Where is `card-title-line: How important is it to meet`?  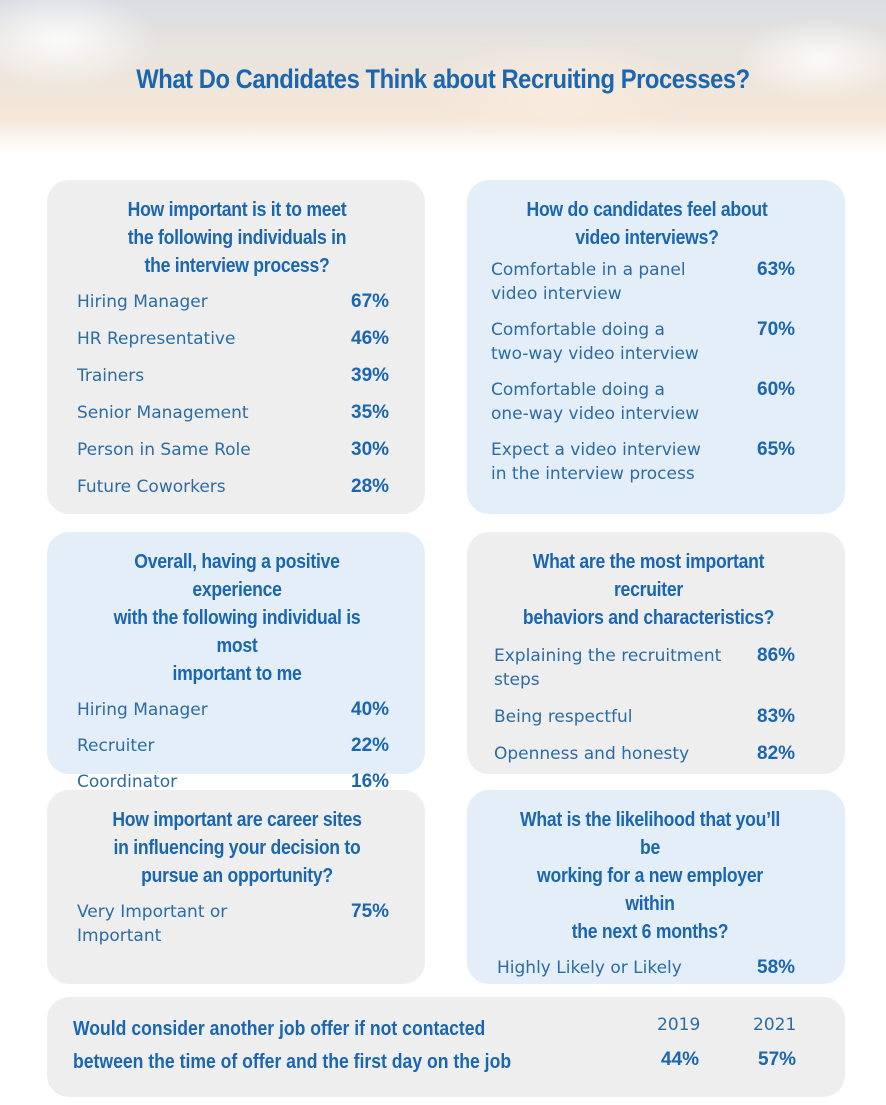 card-title-line: How important is it to meet is located at coordinates (237, 210).